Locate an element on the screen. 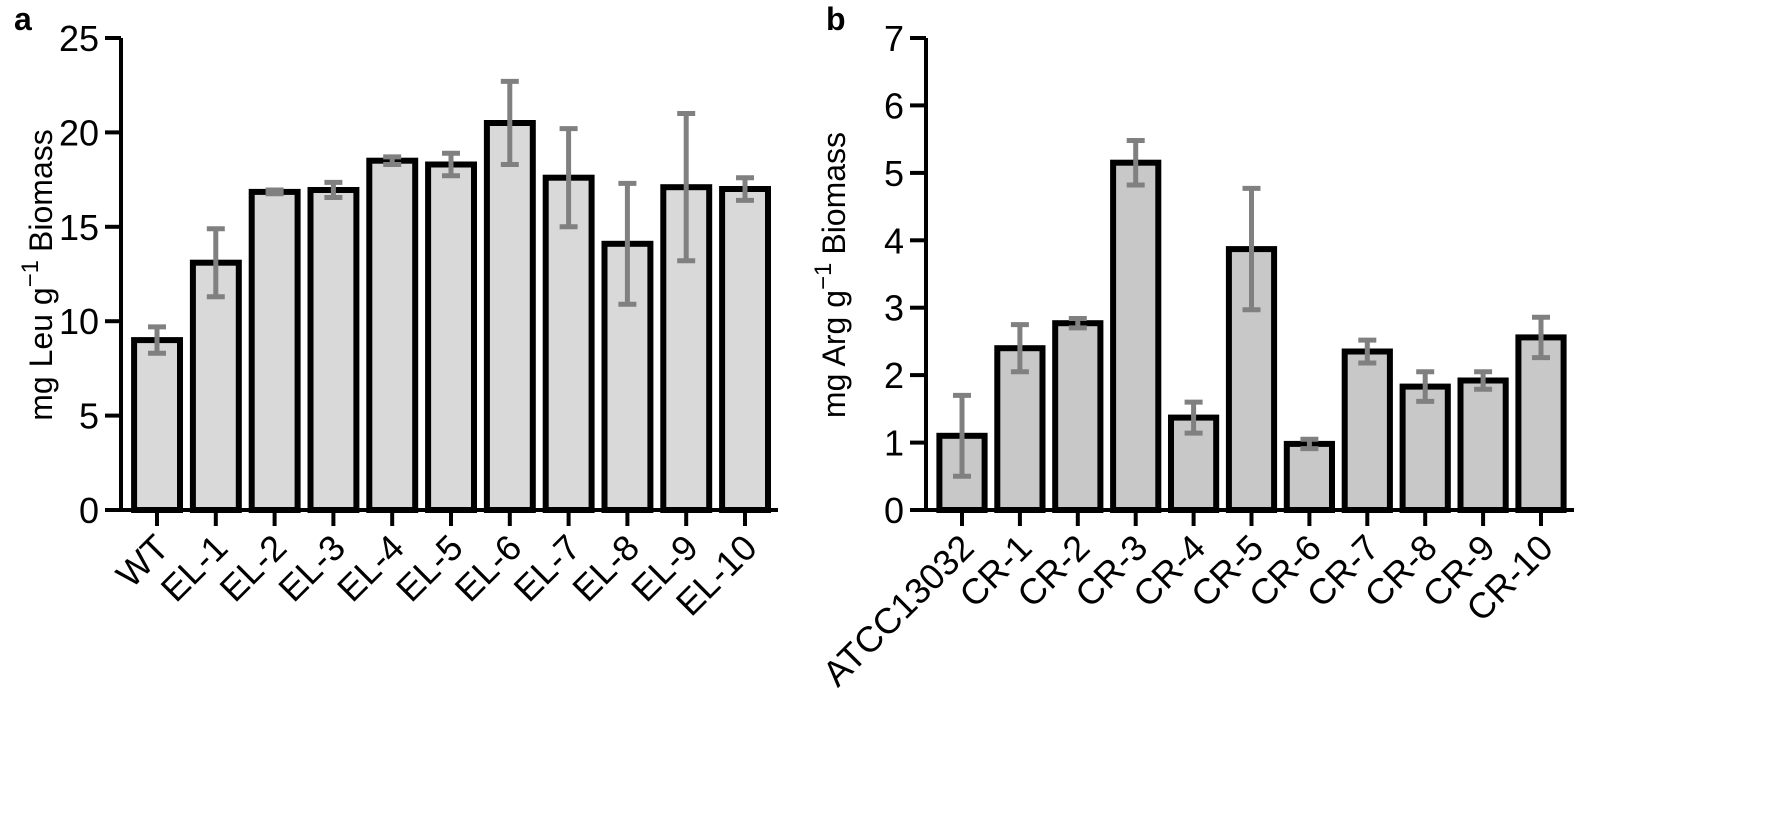 The width and height of the screenshot is (1772, 823). y-tick-label-b-4: 4 is located at coordinates (894, 240).